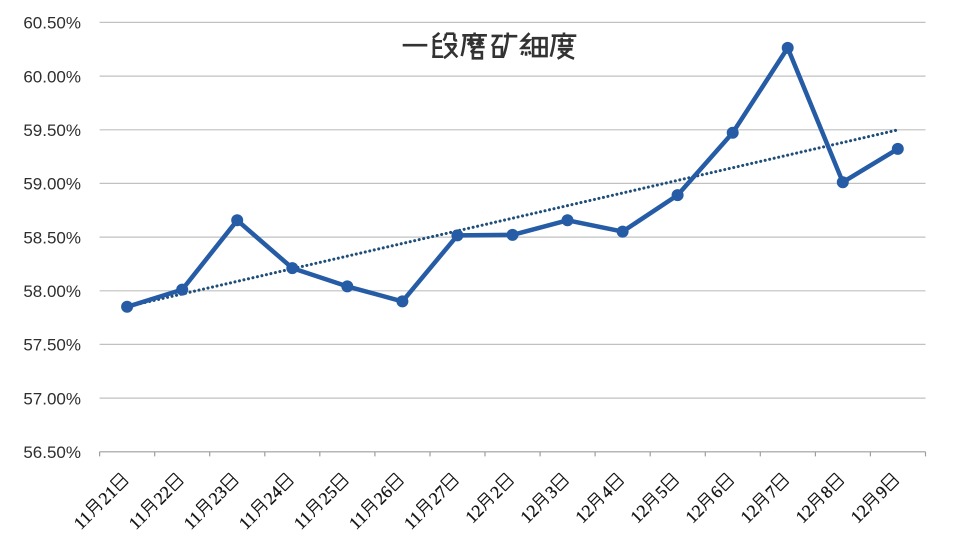 Image resolution: width=960 pixels, height=540 pixels. I want to click on svg-text: 59.50%, so click(52, 130).